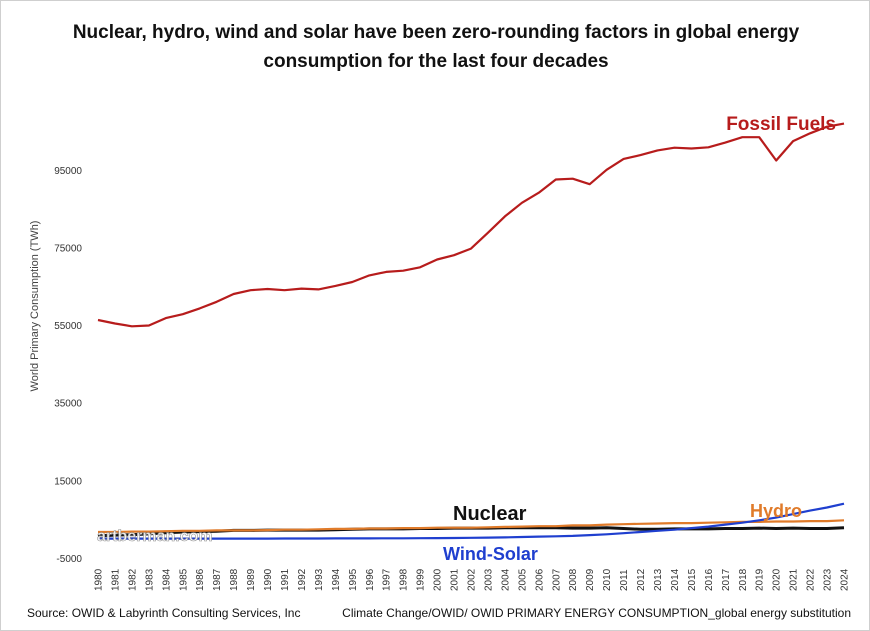  I want to click on x-tick-label: 1983, so click(149, 579).